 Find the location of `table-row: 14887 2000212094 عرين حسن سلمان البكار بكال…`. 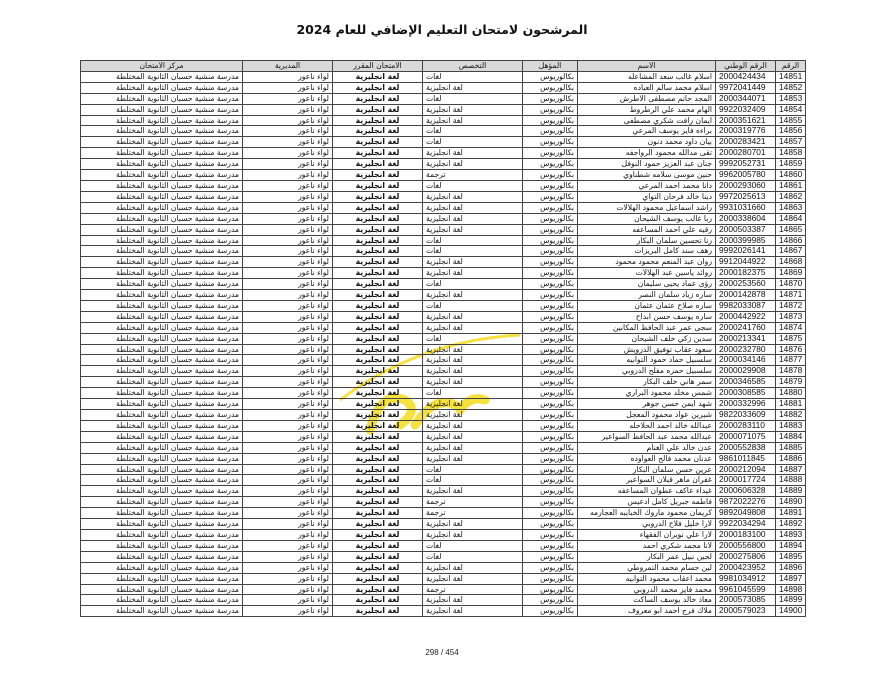

table-row: 14887 2000212094 عرين حسن سلمان البكار بكال… is located at coordinates (443, 469).